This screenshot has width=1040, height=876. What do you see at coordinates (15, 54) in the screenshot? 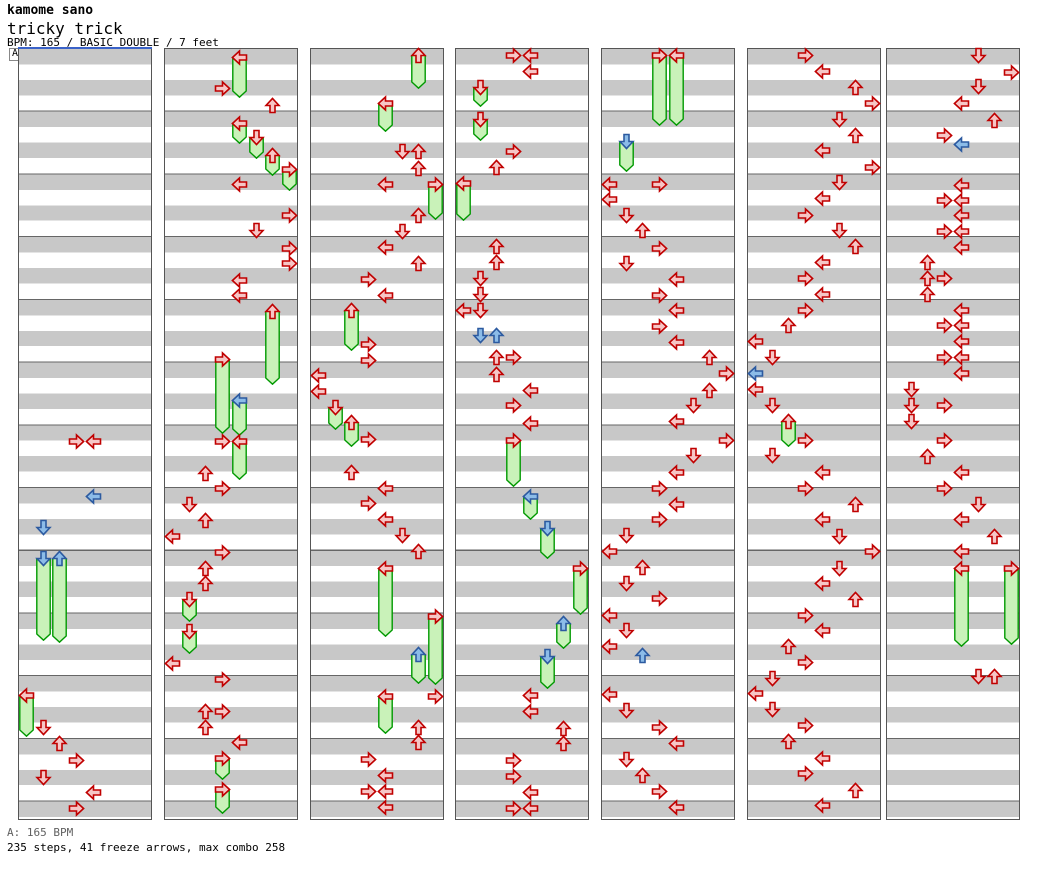
I see `section-marker-label: A` at bounding box center [15, 54].